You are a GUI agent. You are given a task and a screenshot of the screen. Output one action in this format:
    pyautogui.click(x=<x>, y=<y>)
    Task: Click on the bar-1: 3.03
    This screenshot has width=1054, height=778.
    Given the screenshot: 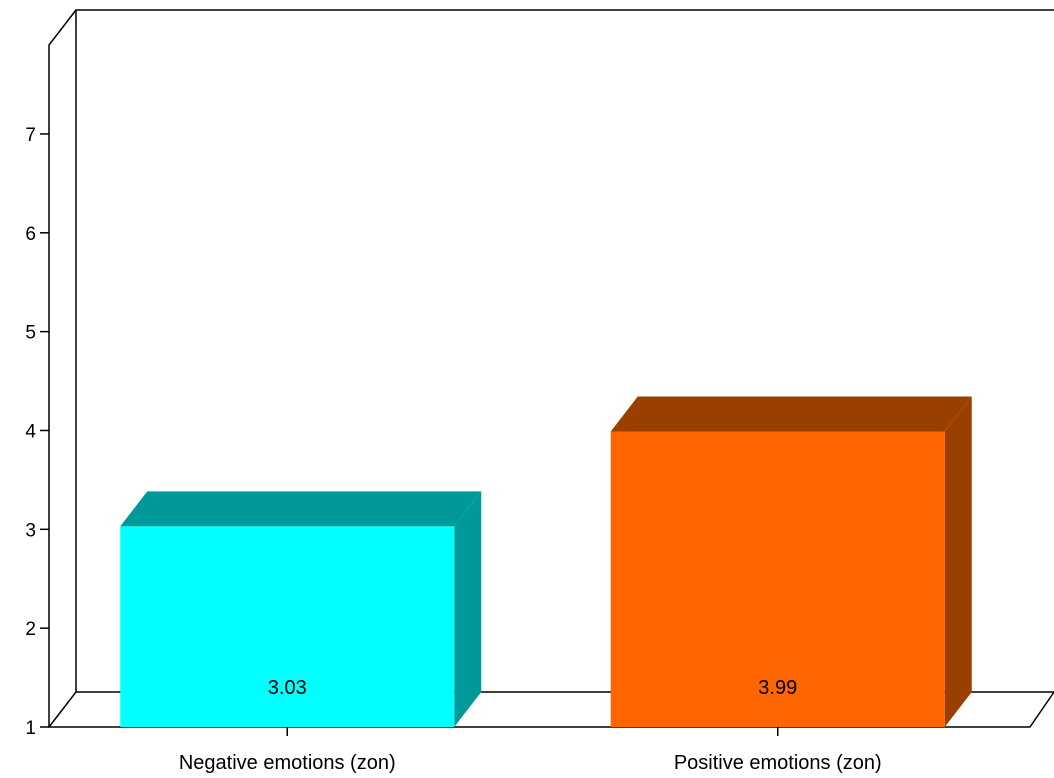 What is the action you would take?
    pyautogui.click(x=301, y=609)
    